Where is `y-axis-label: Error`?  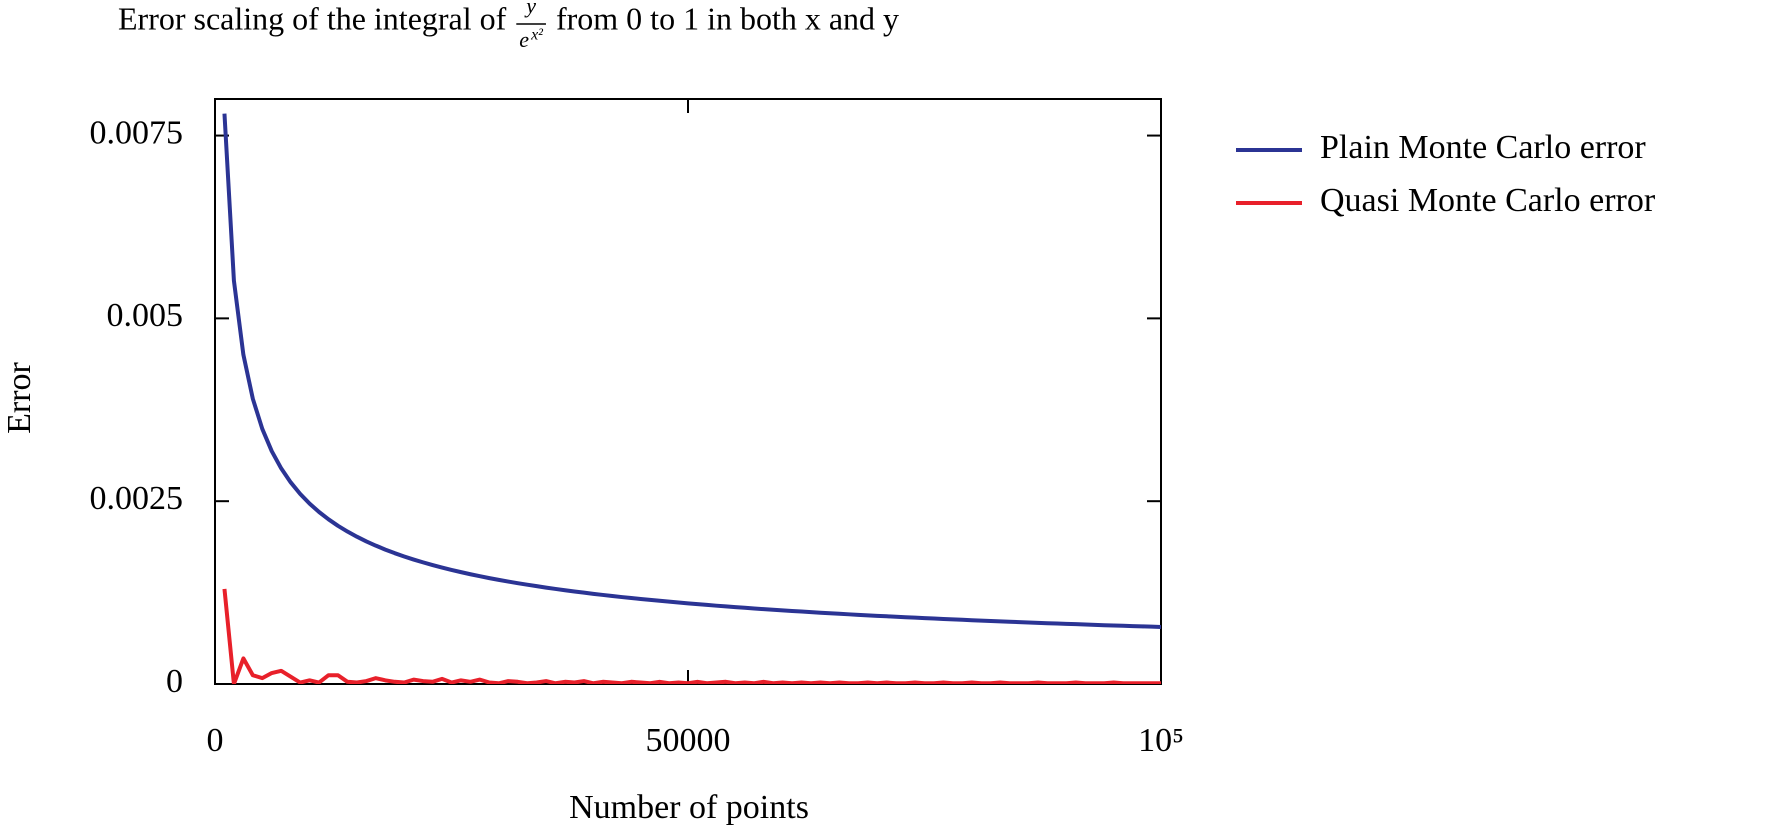 y-axis-label: Error is located at coordinates (19, 397).